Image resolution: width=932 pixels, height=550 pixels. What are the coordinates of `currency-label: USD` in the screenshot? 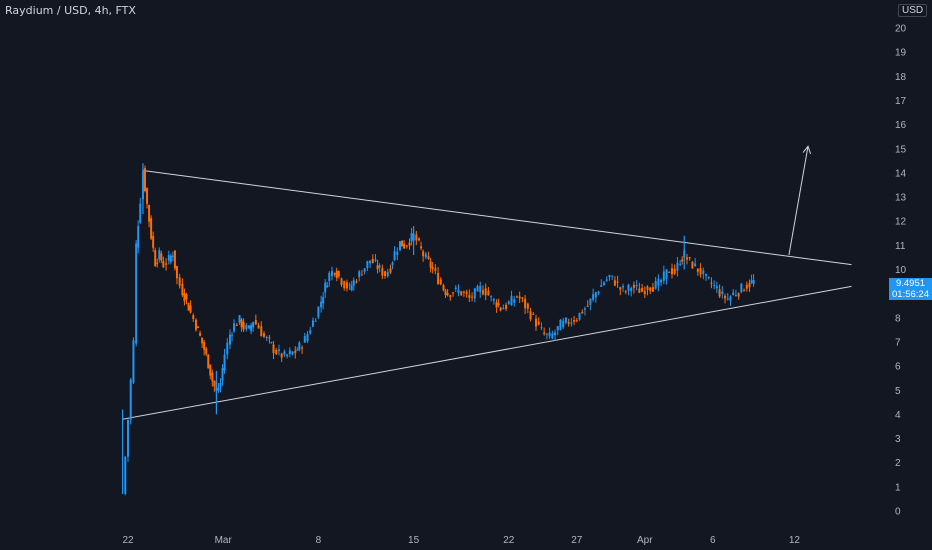 It's located at (913, 10).